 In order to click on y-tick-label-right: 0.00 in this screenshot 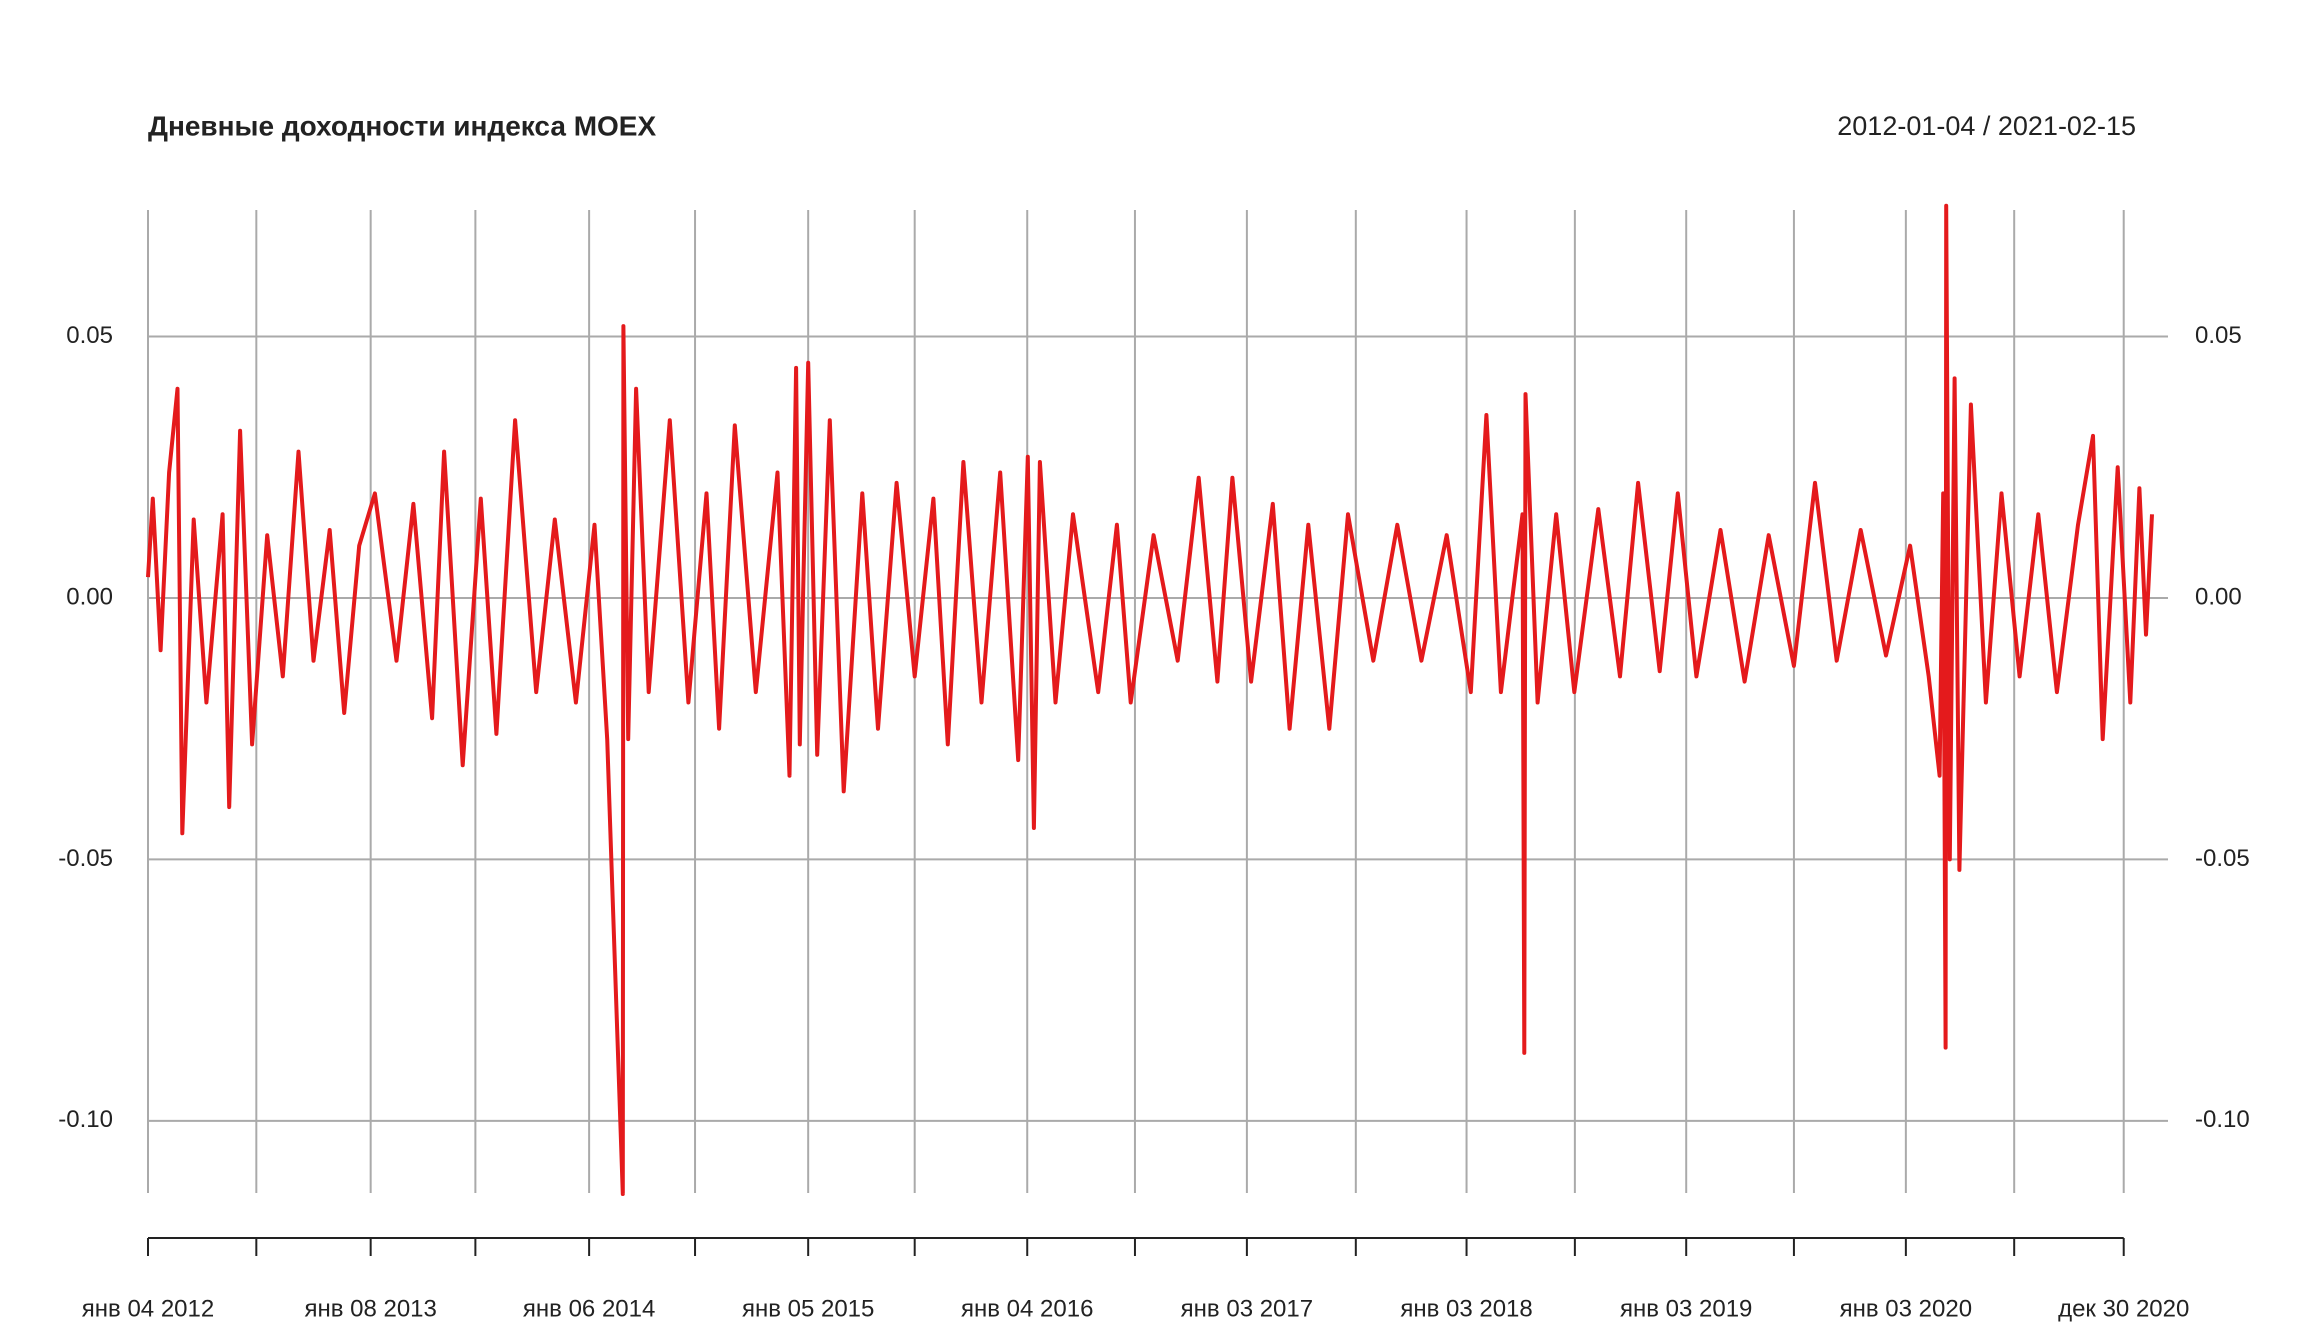, I will do `click(2218, 596)`.